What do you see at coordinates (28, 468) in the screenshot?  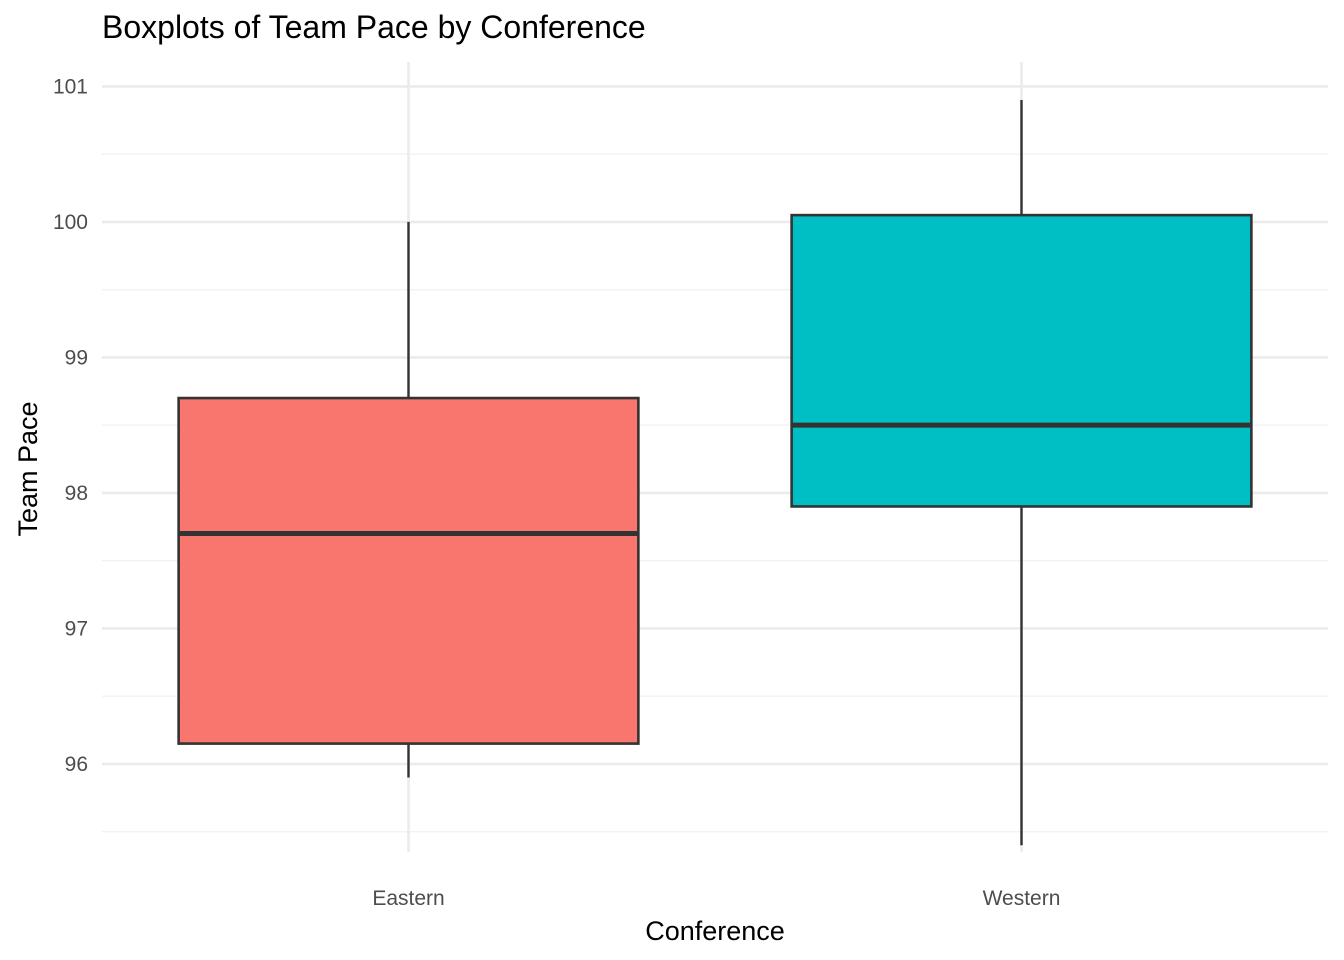 I see `y-axis-title: Team Pace` at bounding box center [28, 468].